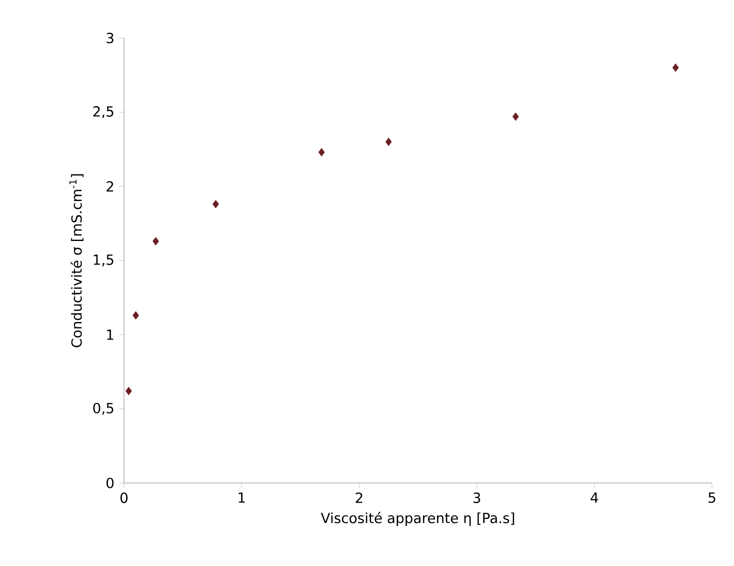 Image resolution: width=734 pixels, height=566 pixels. I want to click on y-axis-title: Conductivité σ [mS.cm$^{-1}$], so click(76, 261).